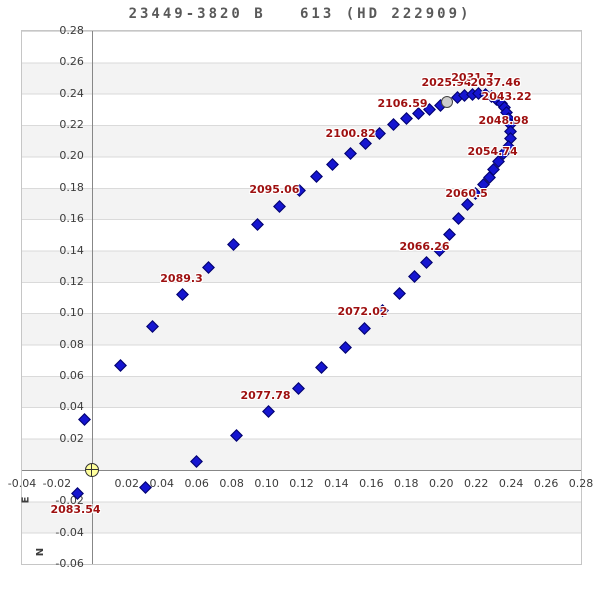 This screenshot has width=600, height=600. Describe the element at coordinates (371, 483) in the screenshot. I see `x-tick-label: 0.16` at that location.